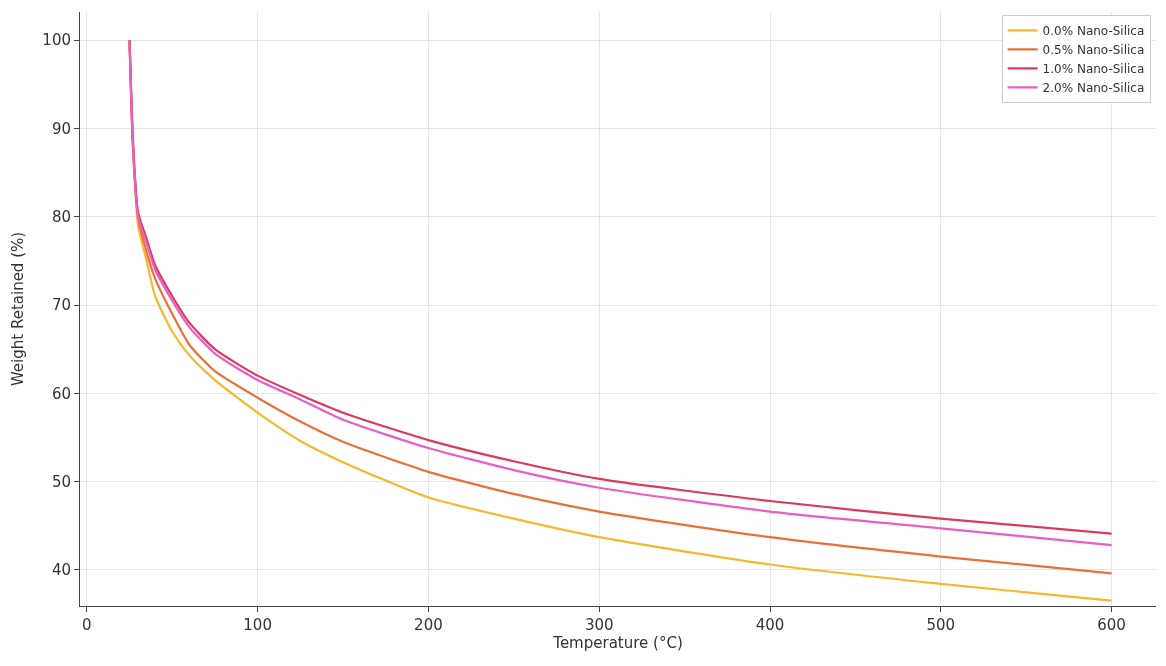  What do you see at coordinates (87, 625) in the screenshot?
I see `x-tick-label: 0` at bounding box center [87, 625].